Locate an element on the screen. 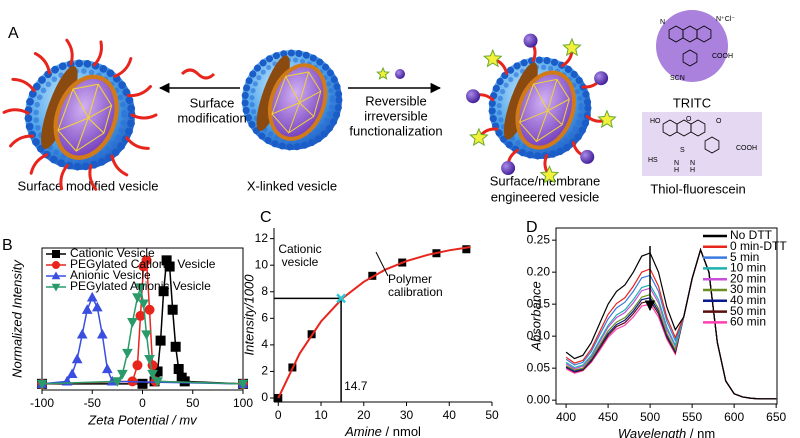  legend-label: 10 min is located at coordinates (748, 268).